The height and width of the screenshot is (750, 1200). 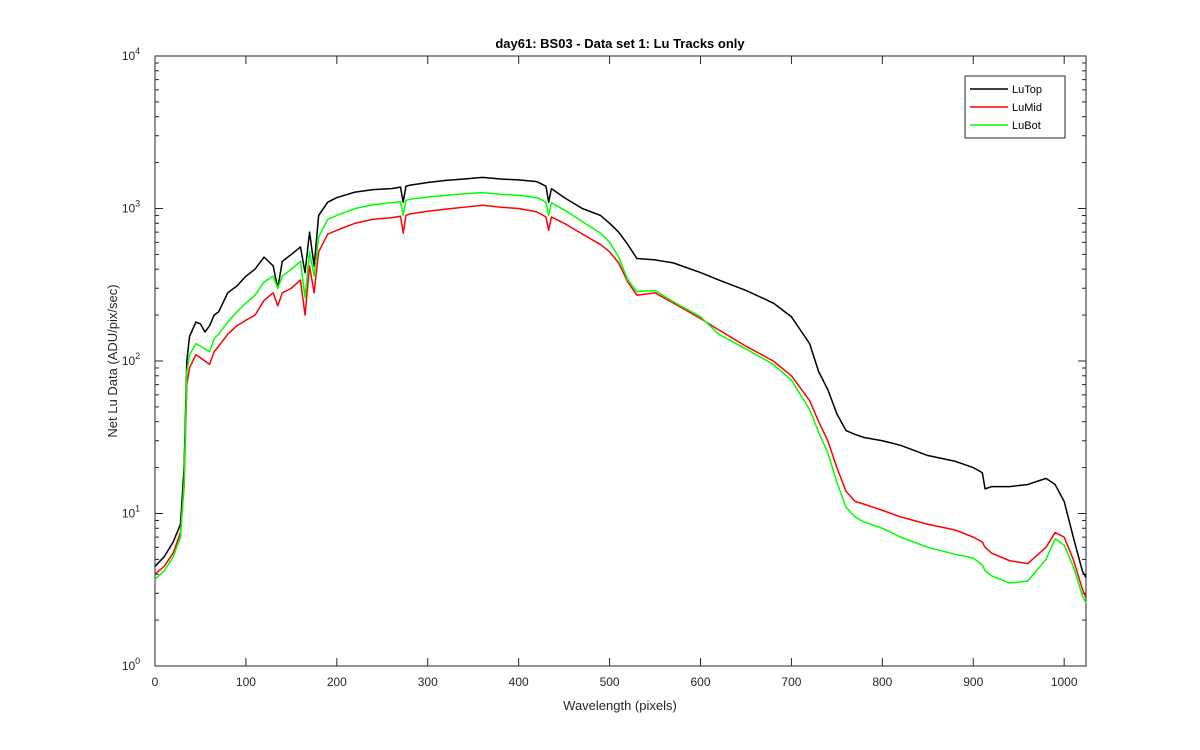 I want to click on y-axis-label: Net Lu Data (ADU/pix/sec), so click(x=112, y=360).